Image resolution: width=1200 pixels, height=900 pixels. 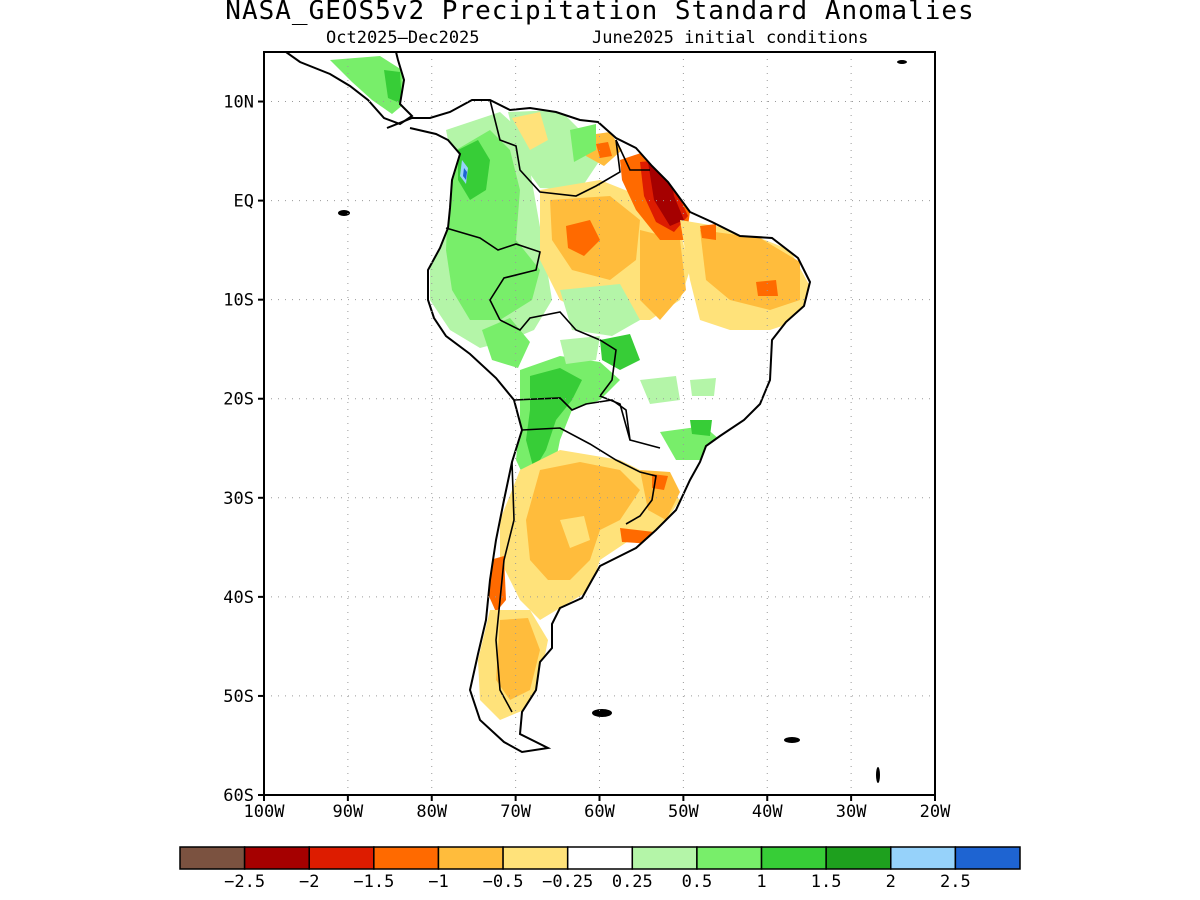 I want to click on x-tick-label: 50W, so click(x=683, y=812).